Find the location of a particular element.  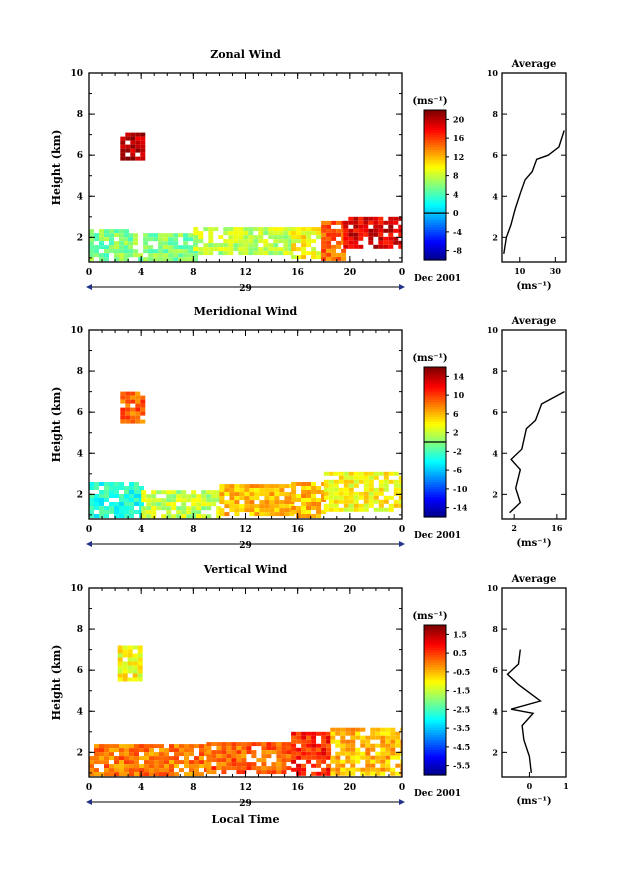

x-tick-label: 8 is located at coordinates (193, 530).